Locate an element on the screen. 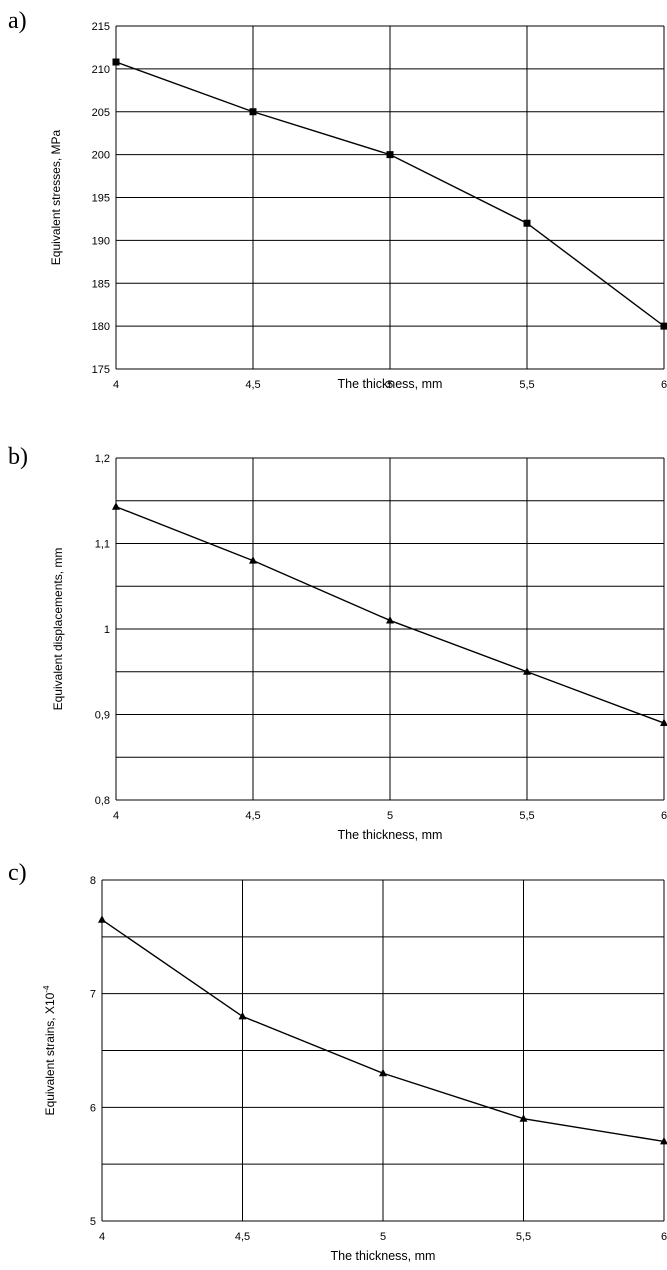 The image size is (667, 1270). y-tick-label: 180 is located at coordinates (101, 327).